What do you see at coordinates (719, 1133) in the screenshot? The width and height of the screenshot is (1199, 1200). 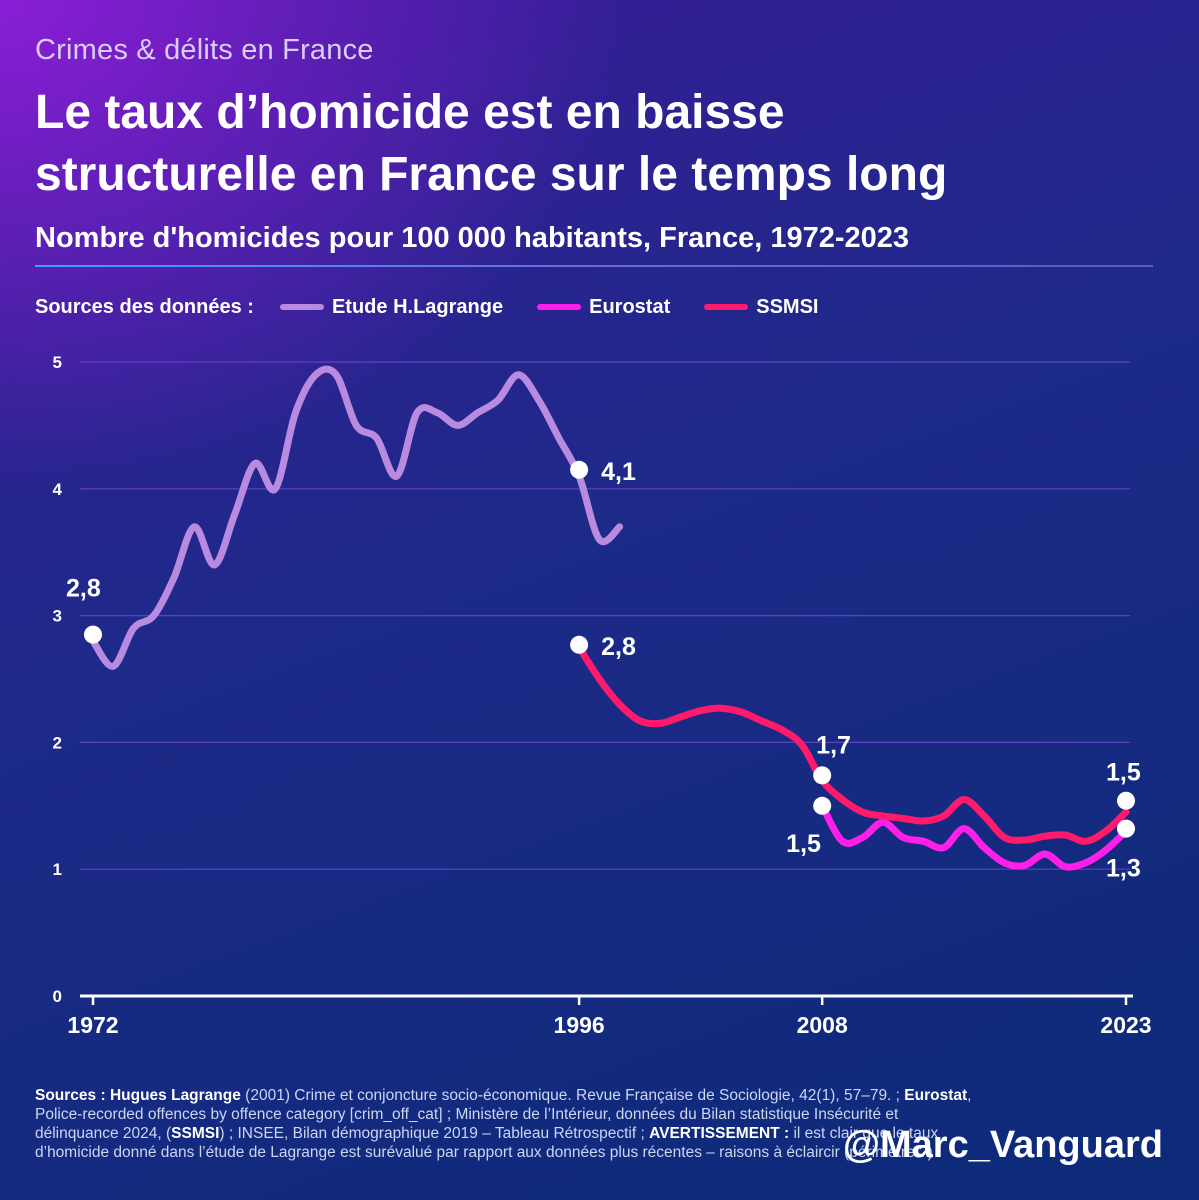 I see `warning-label: AVERTISSEMENT :` at bounding box center [719, 1133].